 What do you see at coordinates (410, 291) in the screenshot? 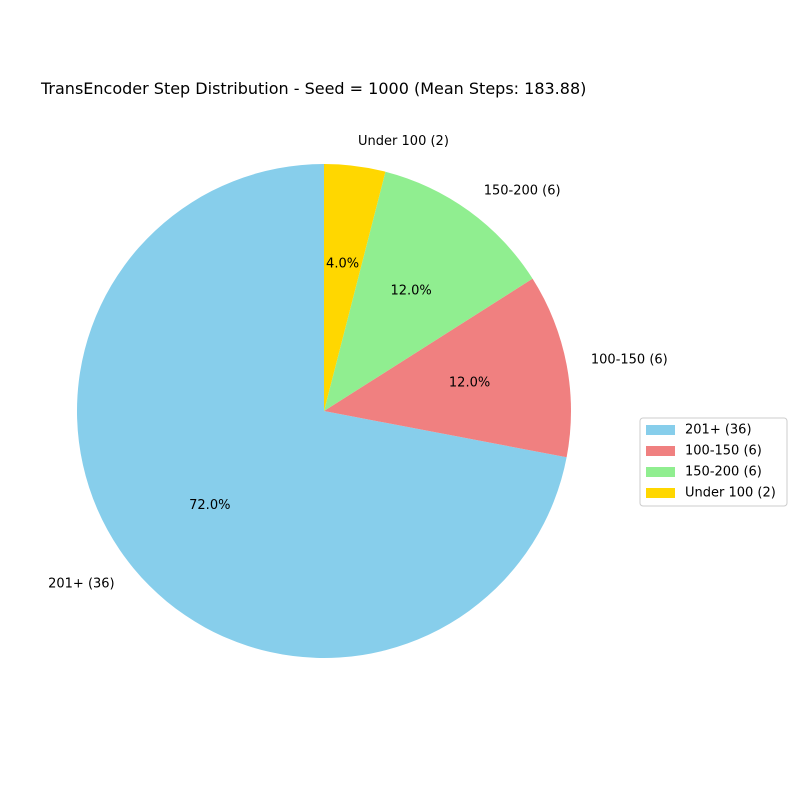
I see `percent-label-150-200-6: 12.0%` at bounding box center [410, 291].